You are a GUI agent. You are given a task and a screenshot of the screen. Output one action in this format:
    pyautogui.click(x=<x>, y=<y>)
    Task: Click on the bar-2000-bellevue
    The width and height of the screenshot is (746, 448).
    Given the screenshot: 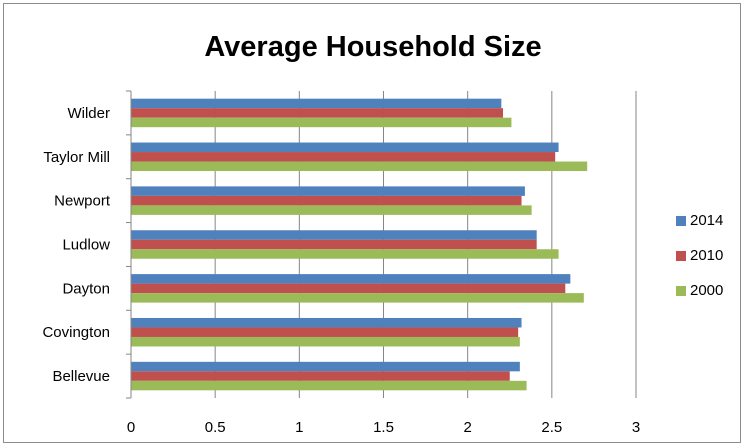 What is the action you would take?
    pyautogui.click(x=329, y=385)
    